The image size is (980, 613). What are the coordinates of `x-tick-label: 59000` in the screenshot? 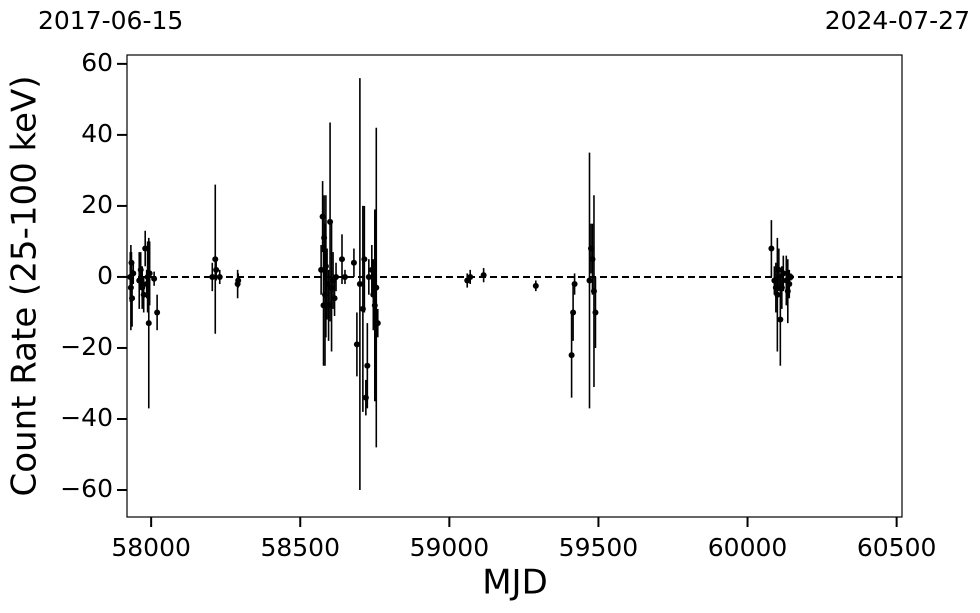 It's located at (450, 547).